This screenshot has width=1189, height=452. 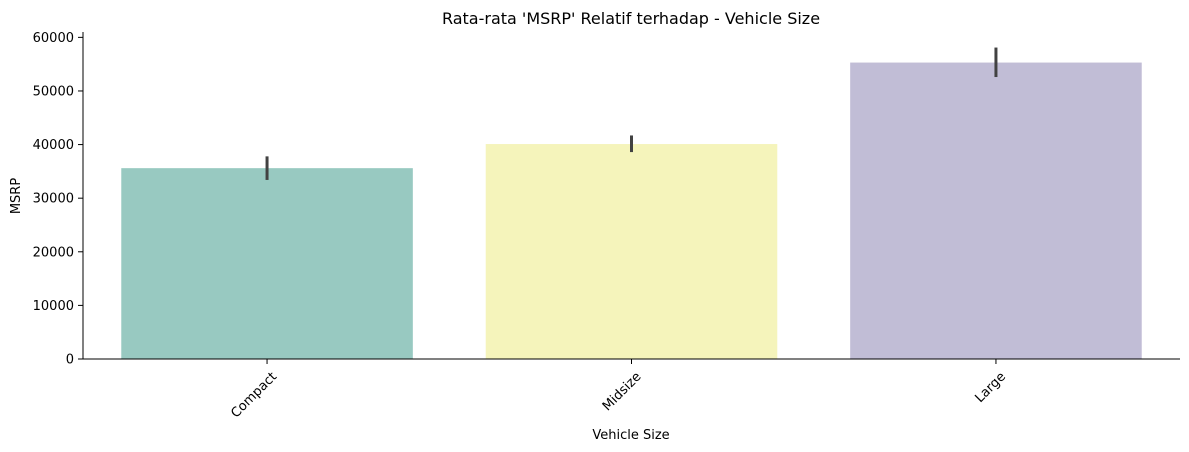 I want to click on y-tick-label: 20000, so click(x=53, y=252).